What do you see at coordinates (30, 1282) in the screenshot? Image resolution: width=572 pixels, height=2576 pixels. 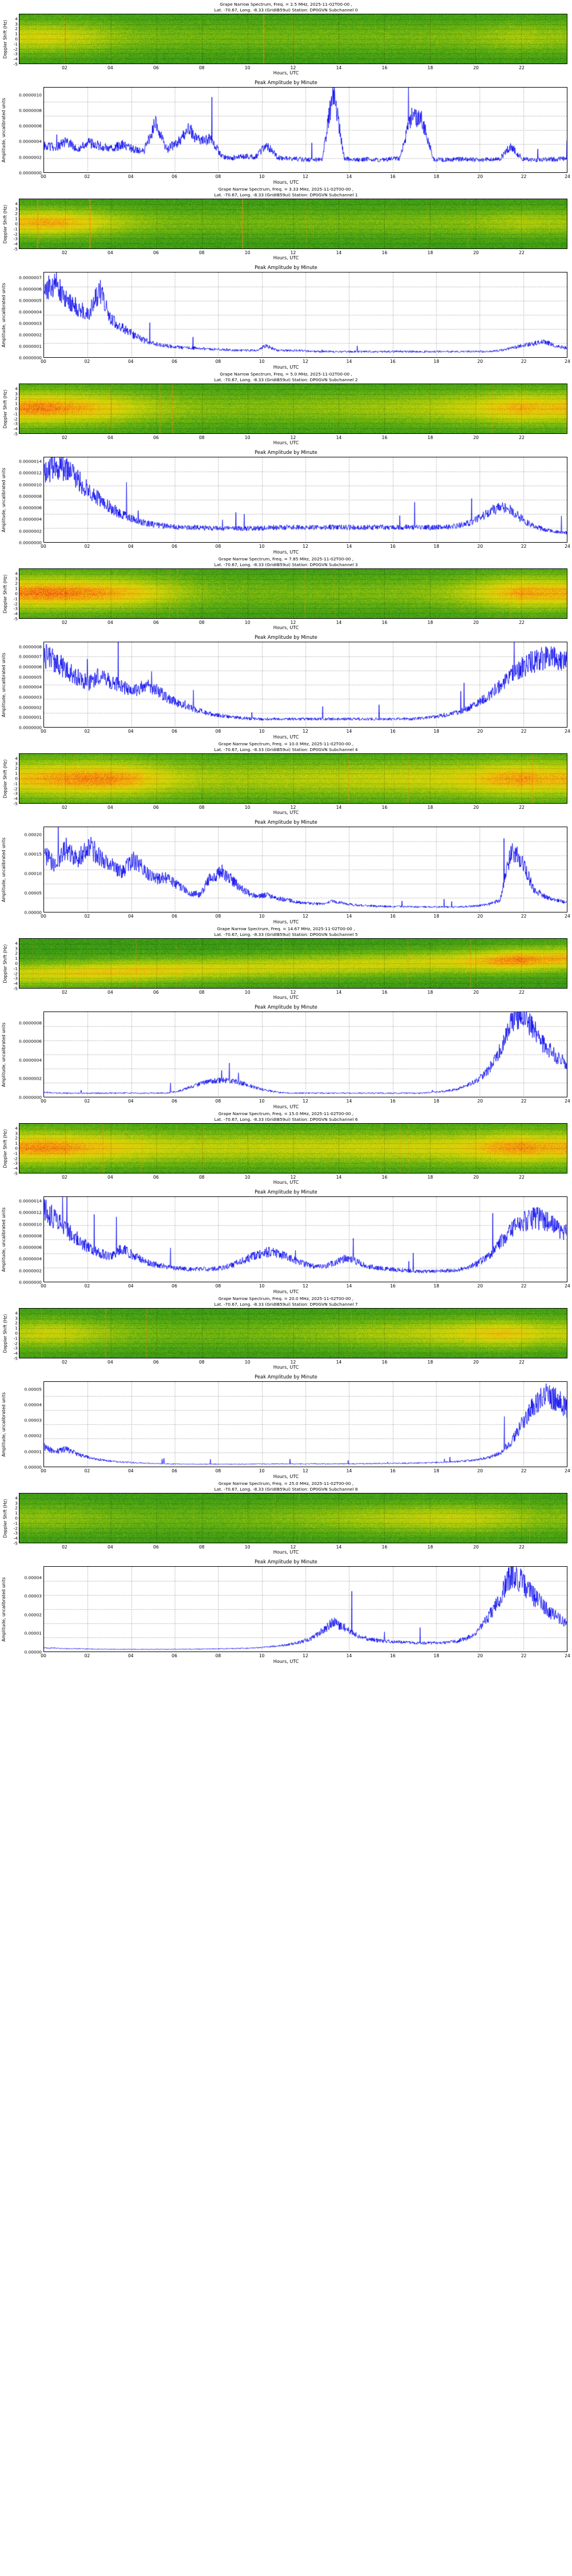 I see `amplitude-y-tick: 0.0000000` at bounding box center [30, 1282].